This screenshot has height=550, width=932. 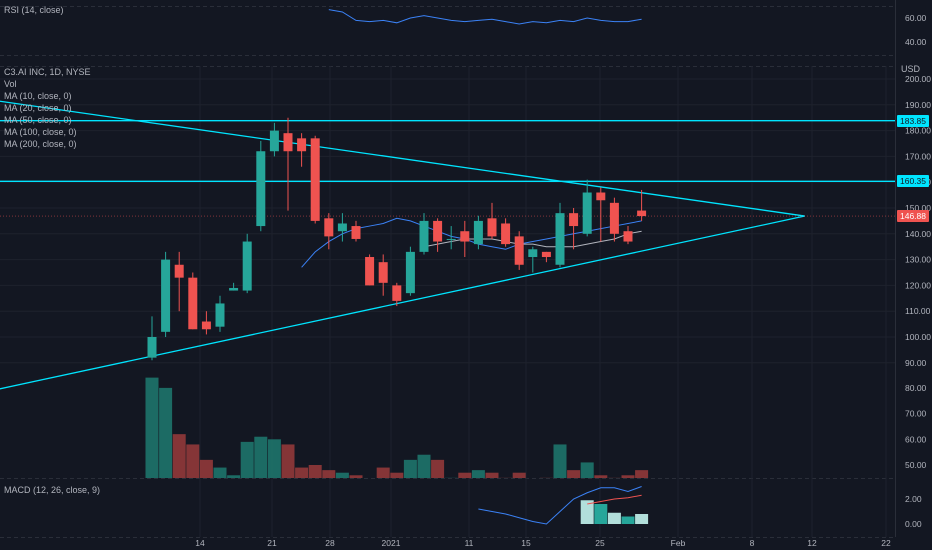 I want to click on rsi-legend: RSI (14, close), so click(x=34, y=10).